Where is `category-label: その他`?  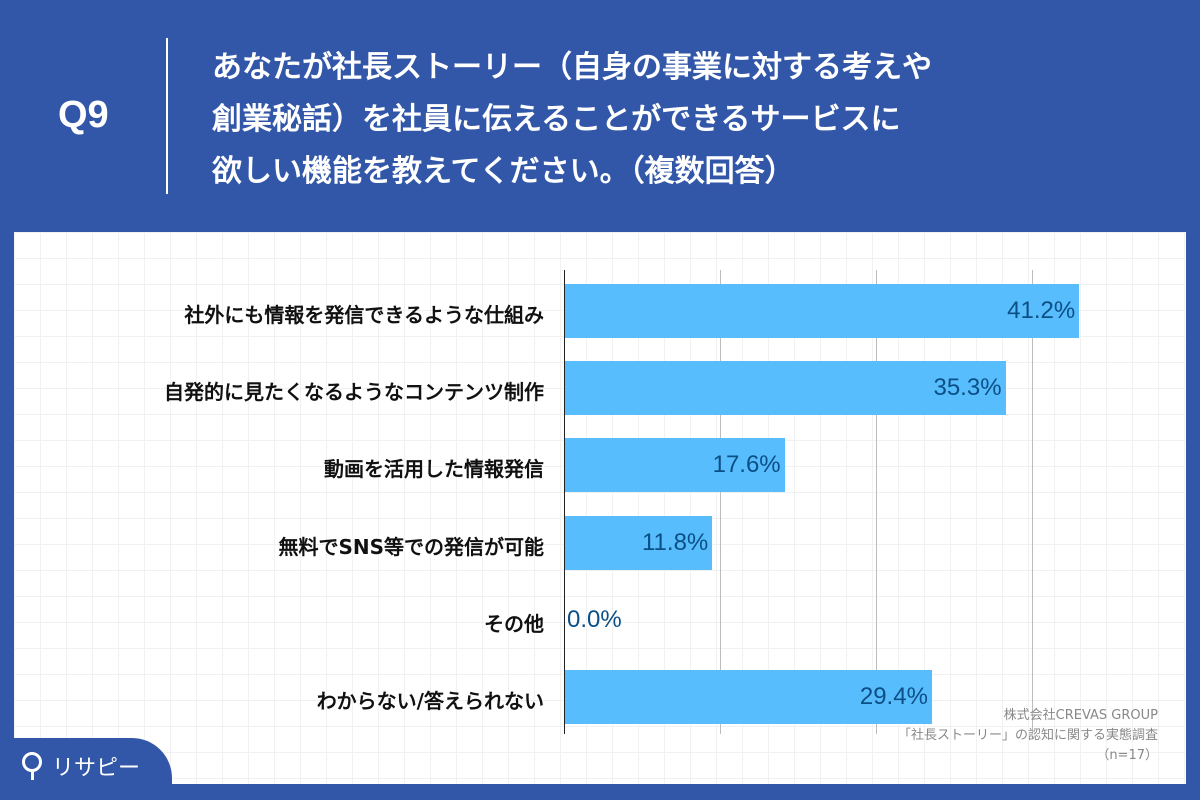 category-label: その他 is located at coordinates (514, 623).